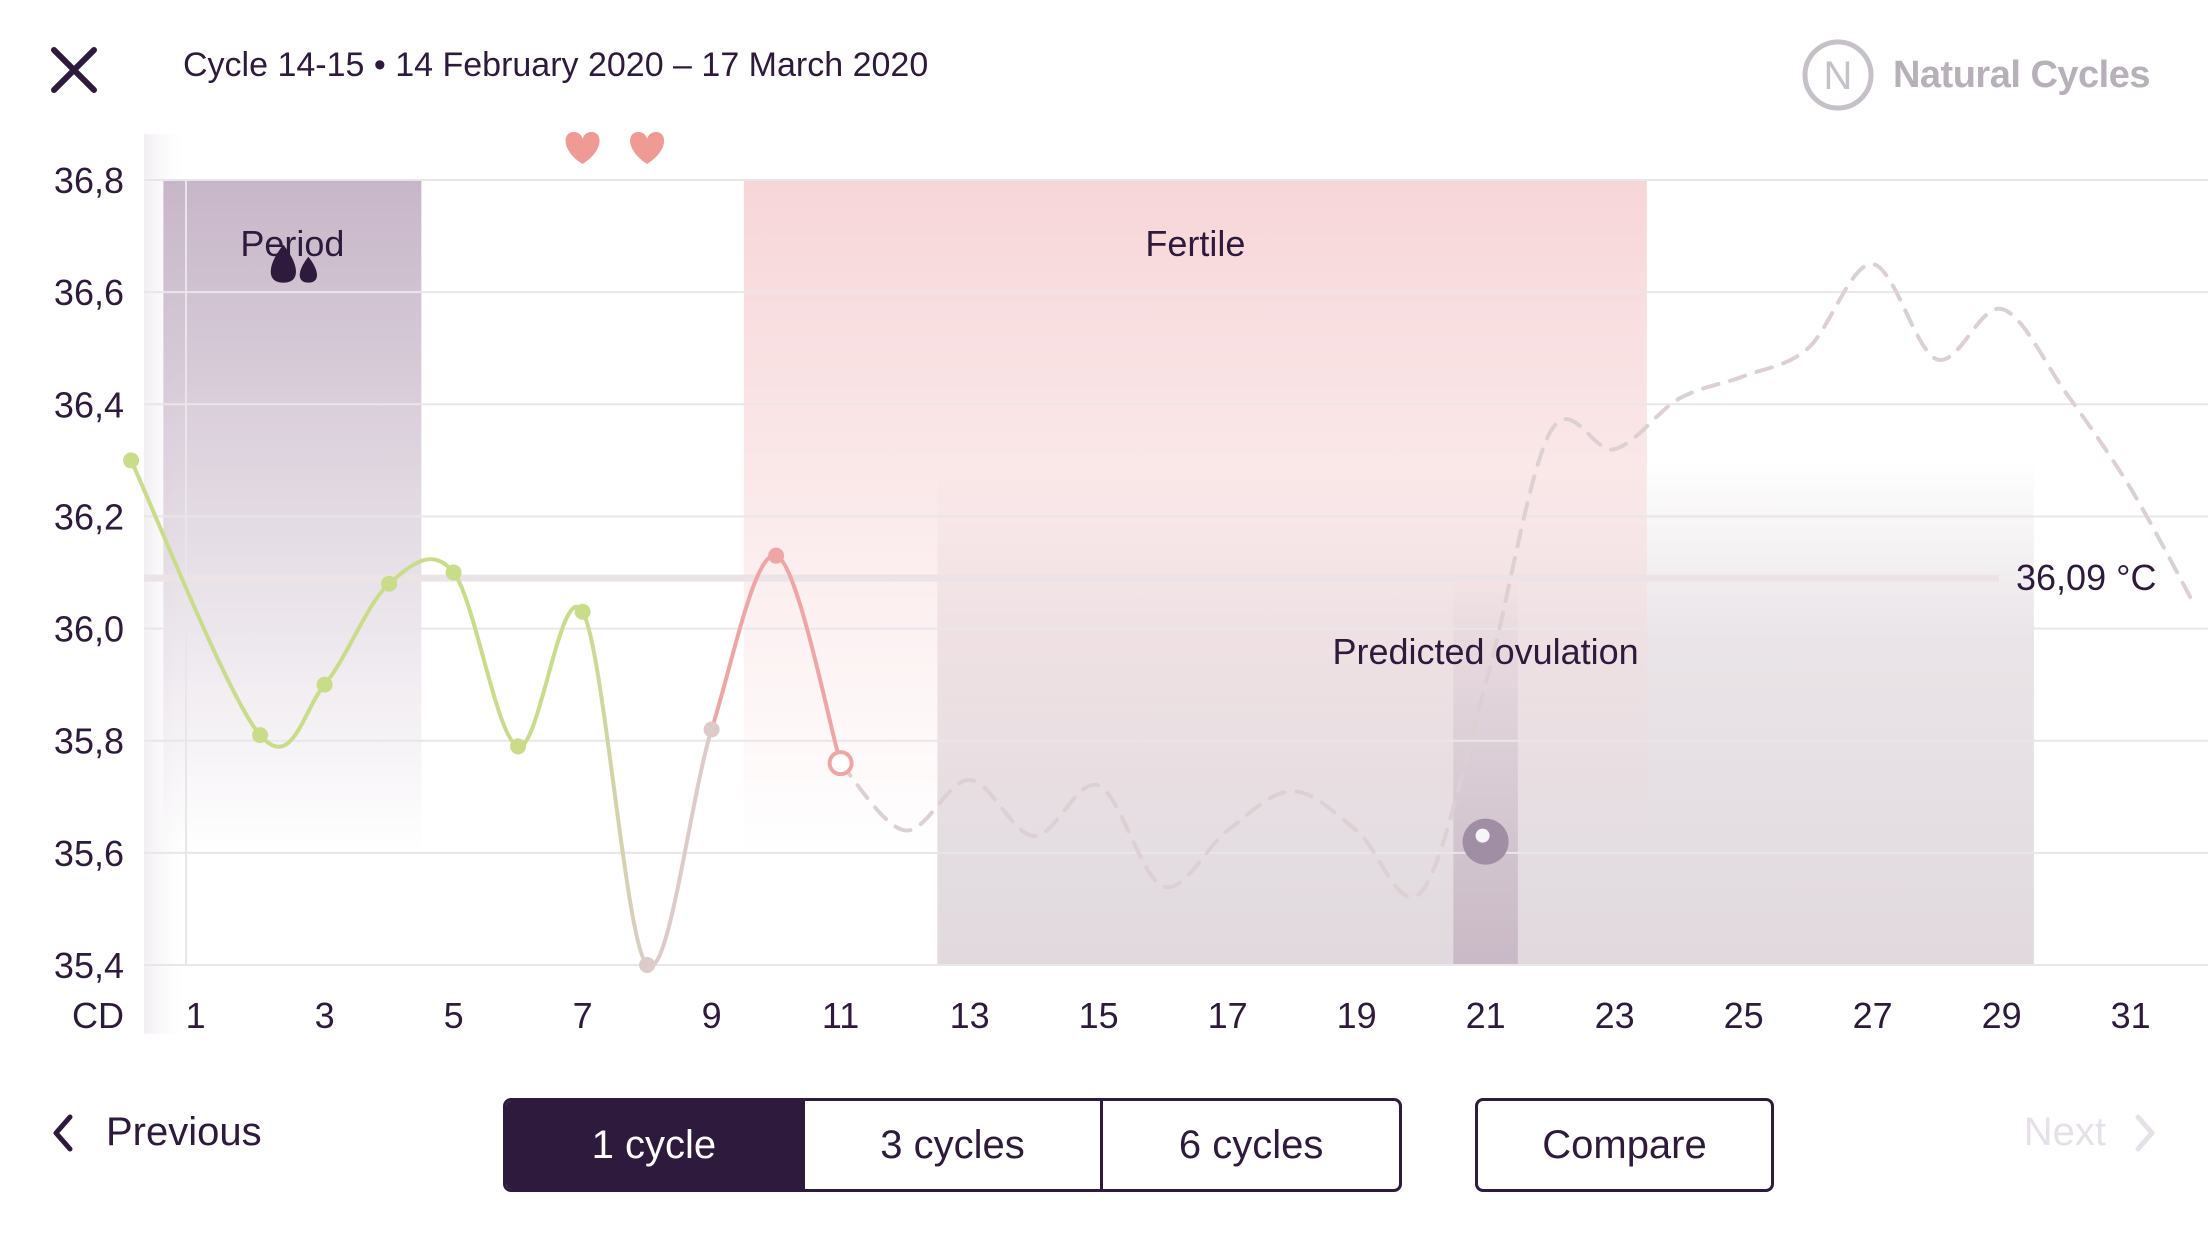 Image resolution: width=2208 pixels, height=1242 pixels. Describe the element at coordinates (655, 1145) in the screenshot. I see `segment-1-cycle: 1 cycle` at that location.